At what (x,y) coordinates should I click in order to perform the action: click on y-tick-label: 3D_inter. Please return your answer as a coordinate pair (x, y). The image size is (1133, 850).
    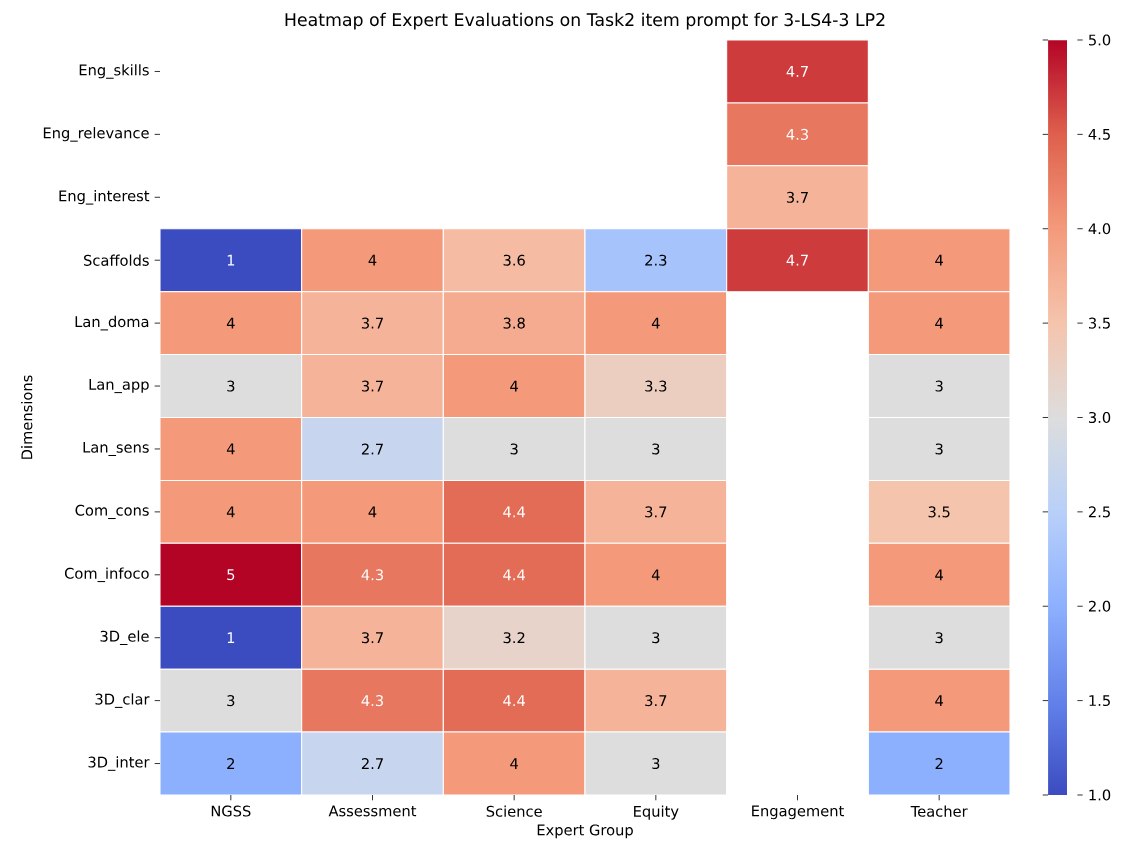
    Looking at the image, I should click on (119, 763).